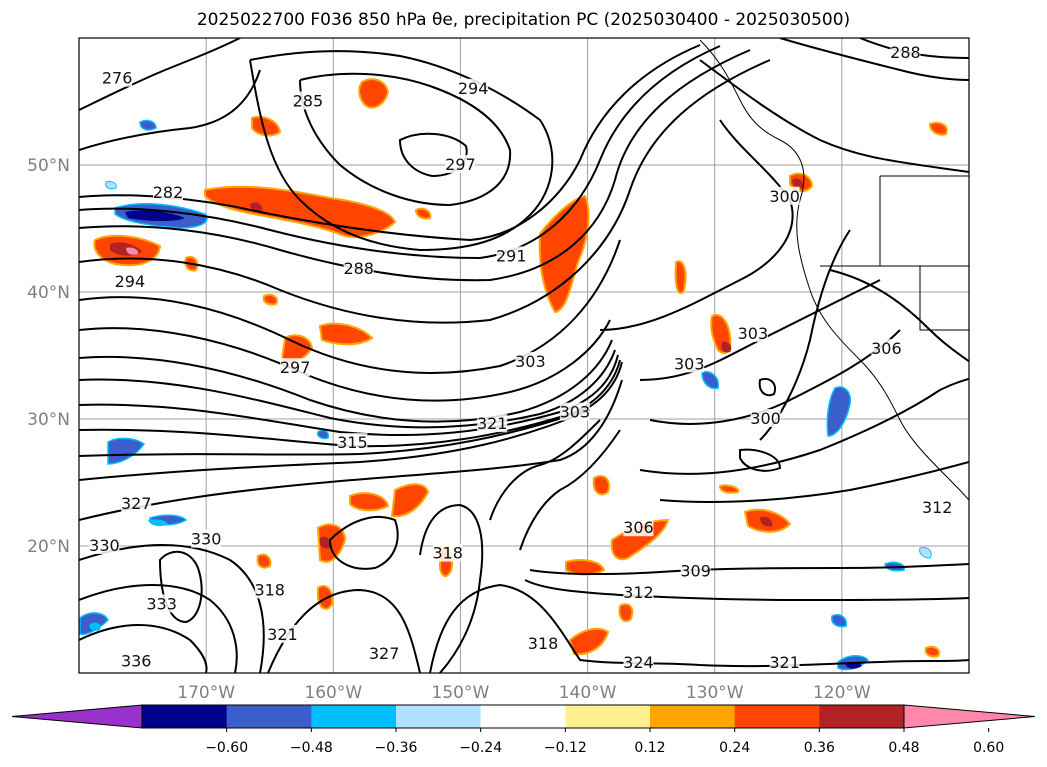  I want to click on colorbar-tick-label-8: 0.48, so click(903, 748).